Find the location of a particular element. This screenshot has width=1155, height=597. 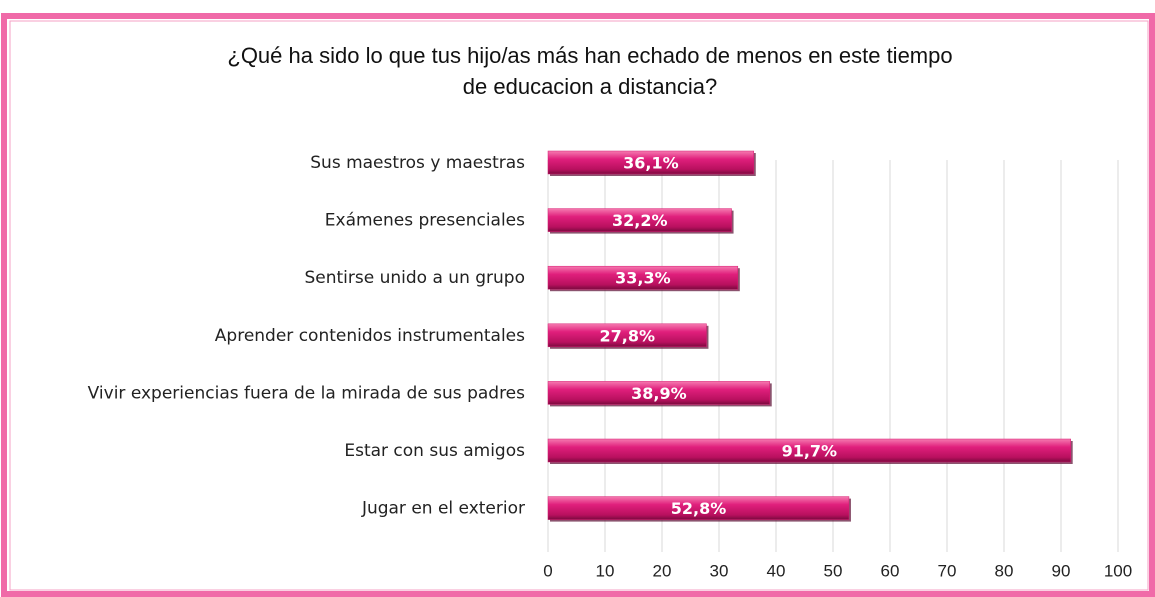

data-label: 52,8% is located at coordinates (699, 508).